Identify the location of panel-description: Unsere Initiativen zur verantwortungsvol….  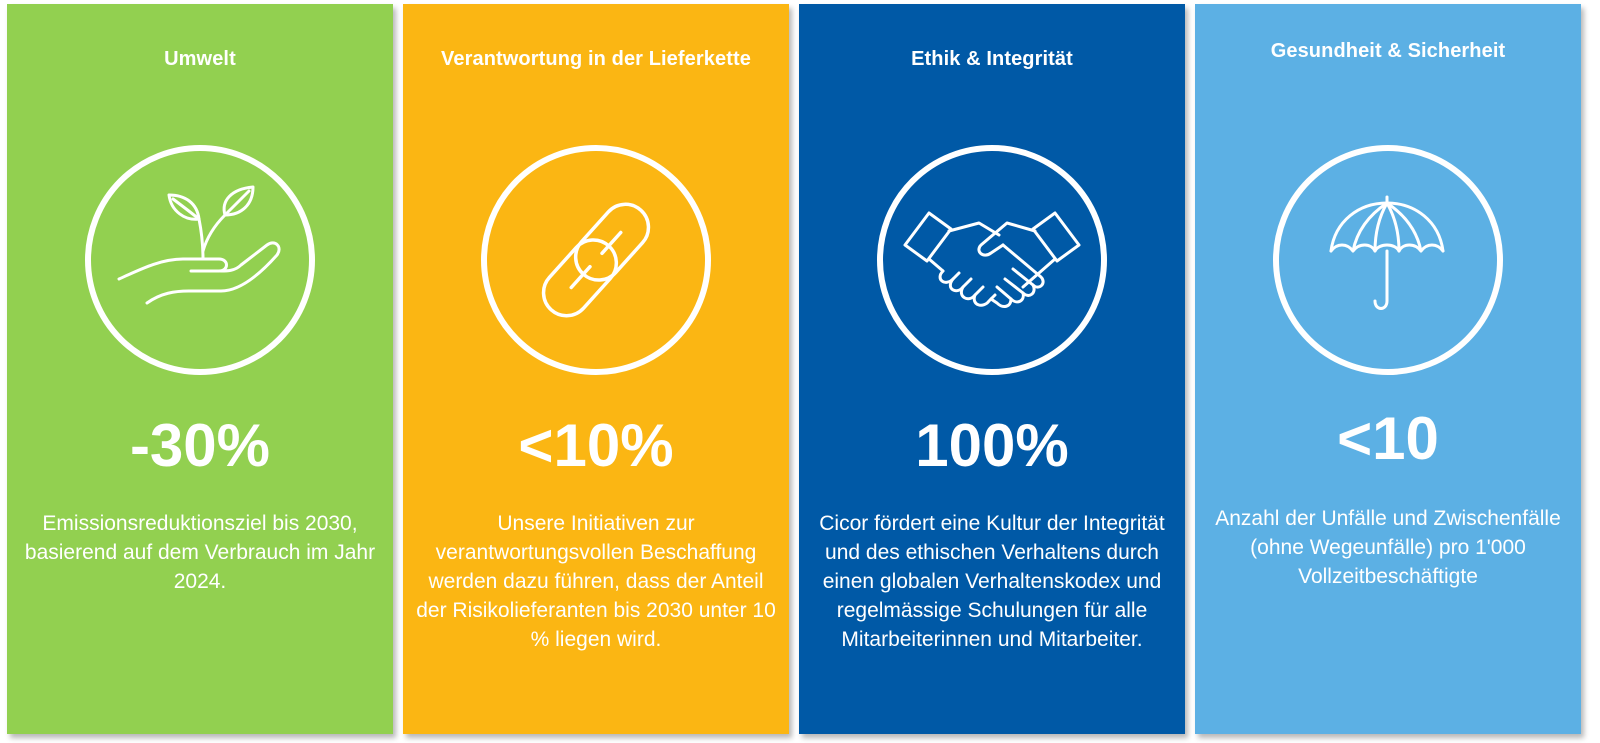
(596, 581).